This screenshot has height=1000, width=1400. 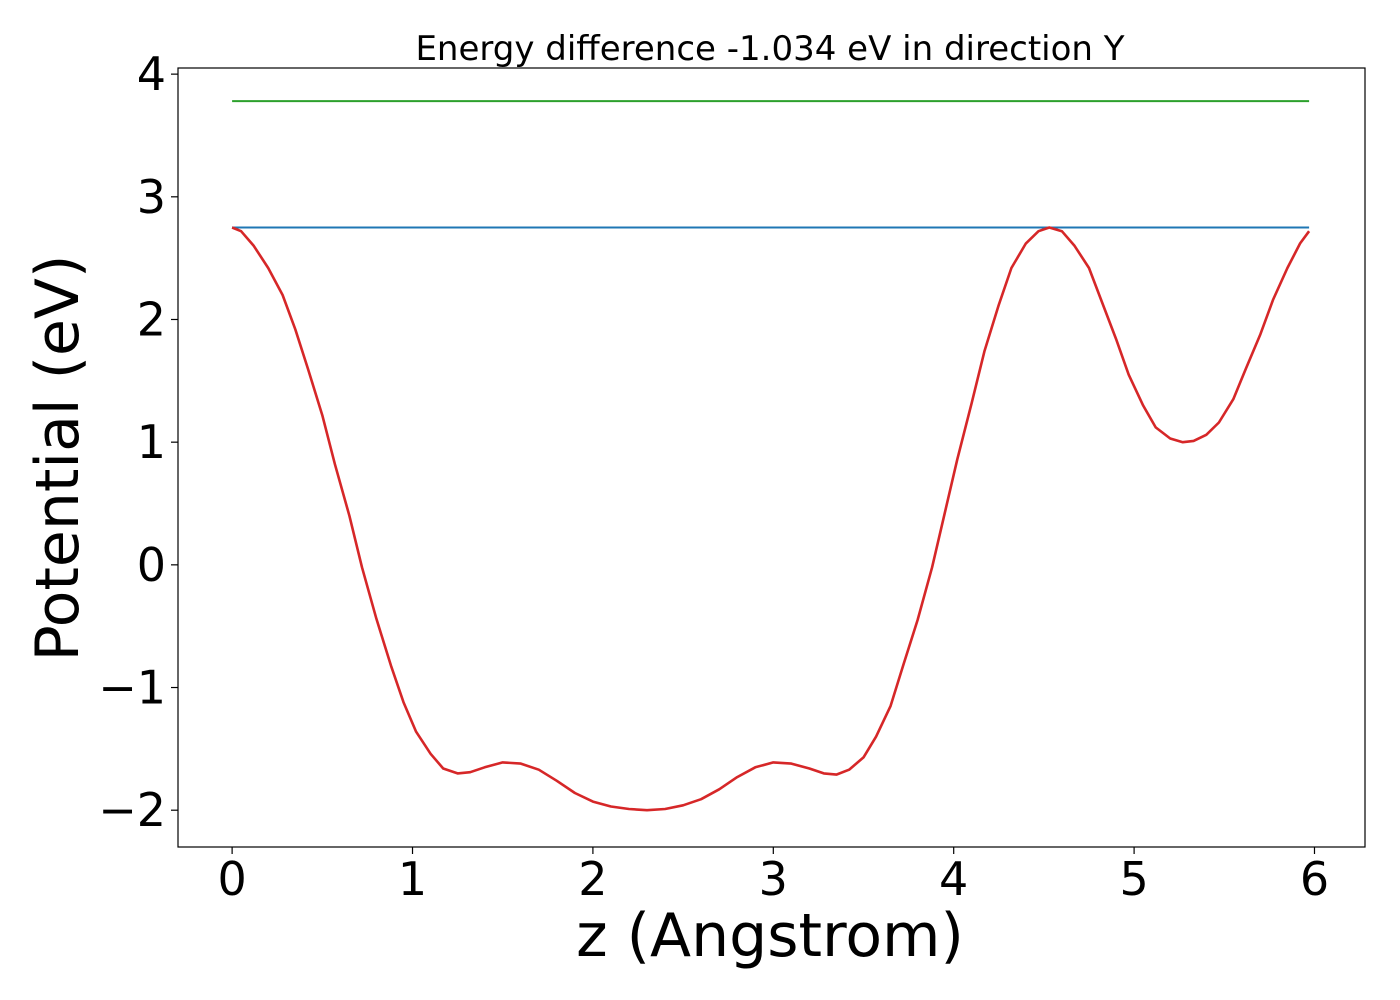 What do you see at coordinates (151, 565) in the screenshot?
I see `y-tick-label: 0` at bounding box center [151, 565].